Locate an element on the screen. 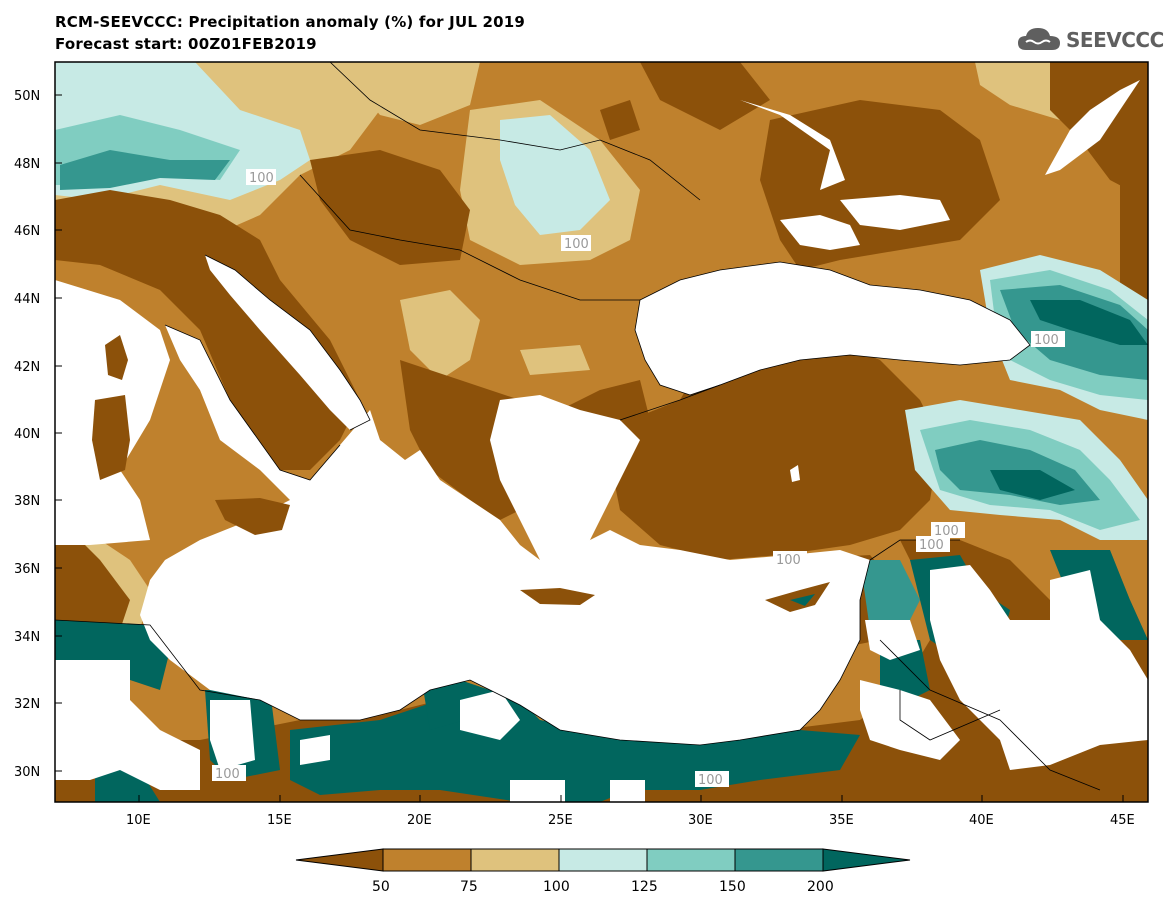  lon-tick-label: 20E is located at coordinates (419, 820).